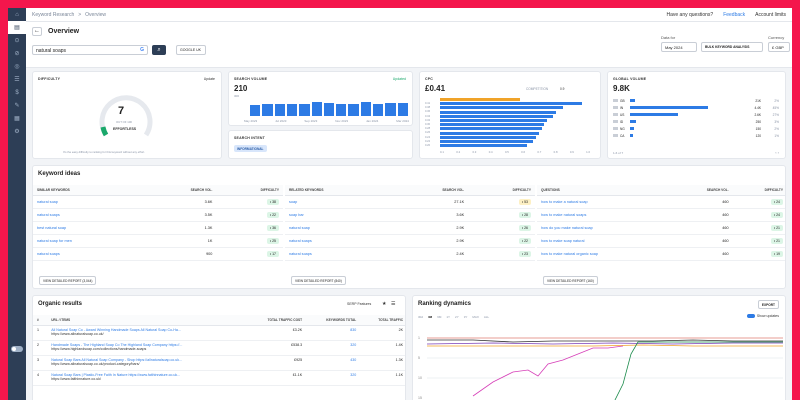 This screenshot has width=800, height=400. I want to click on range-tab: MAX, so click(475, 317).